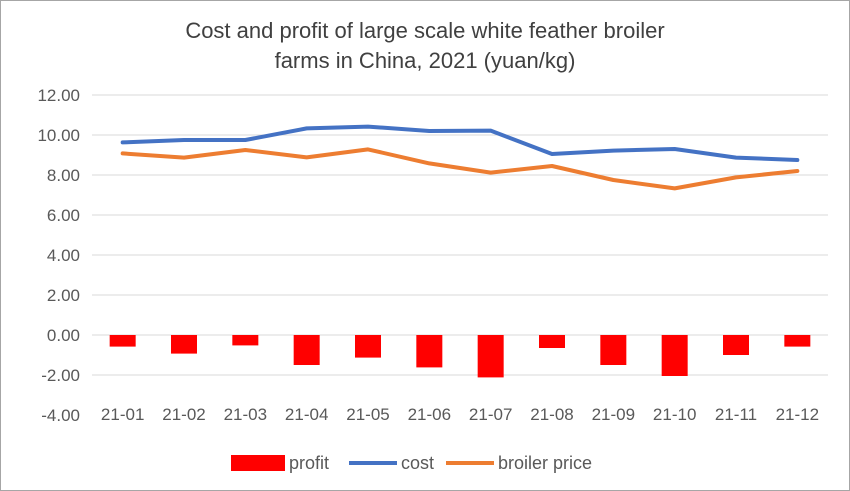 The height and width of the screenshot is (491, 850). What do you see at coordinates (545, 463) in the screenshot?
I see `legend-label-broiler-price: broiler price` at bounding box center [545, 463].